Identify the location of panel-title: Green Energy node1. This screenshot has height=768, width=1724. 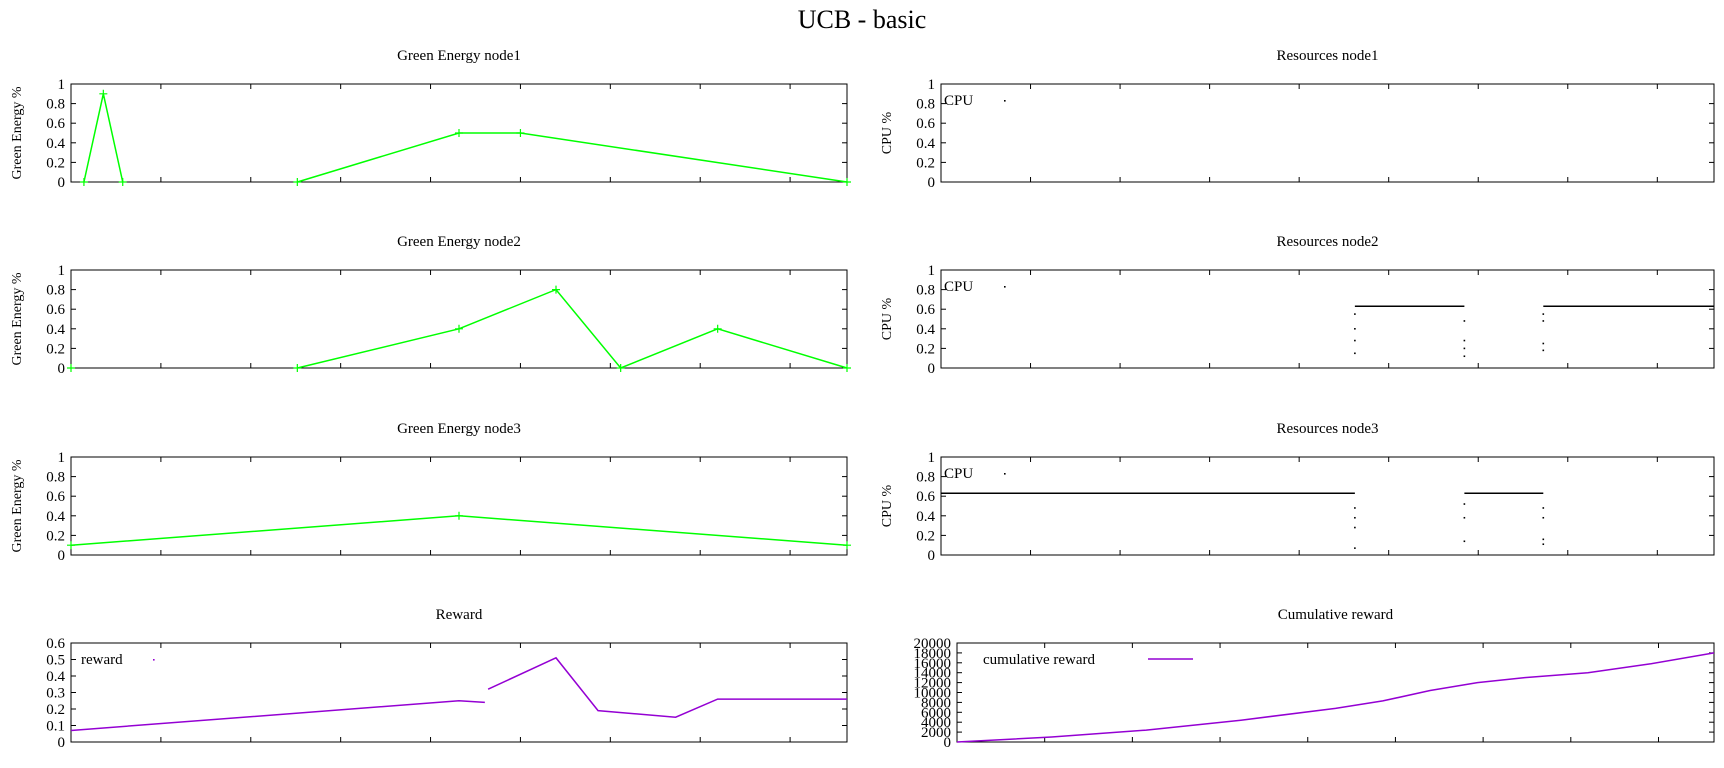
(459, 56).